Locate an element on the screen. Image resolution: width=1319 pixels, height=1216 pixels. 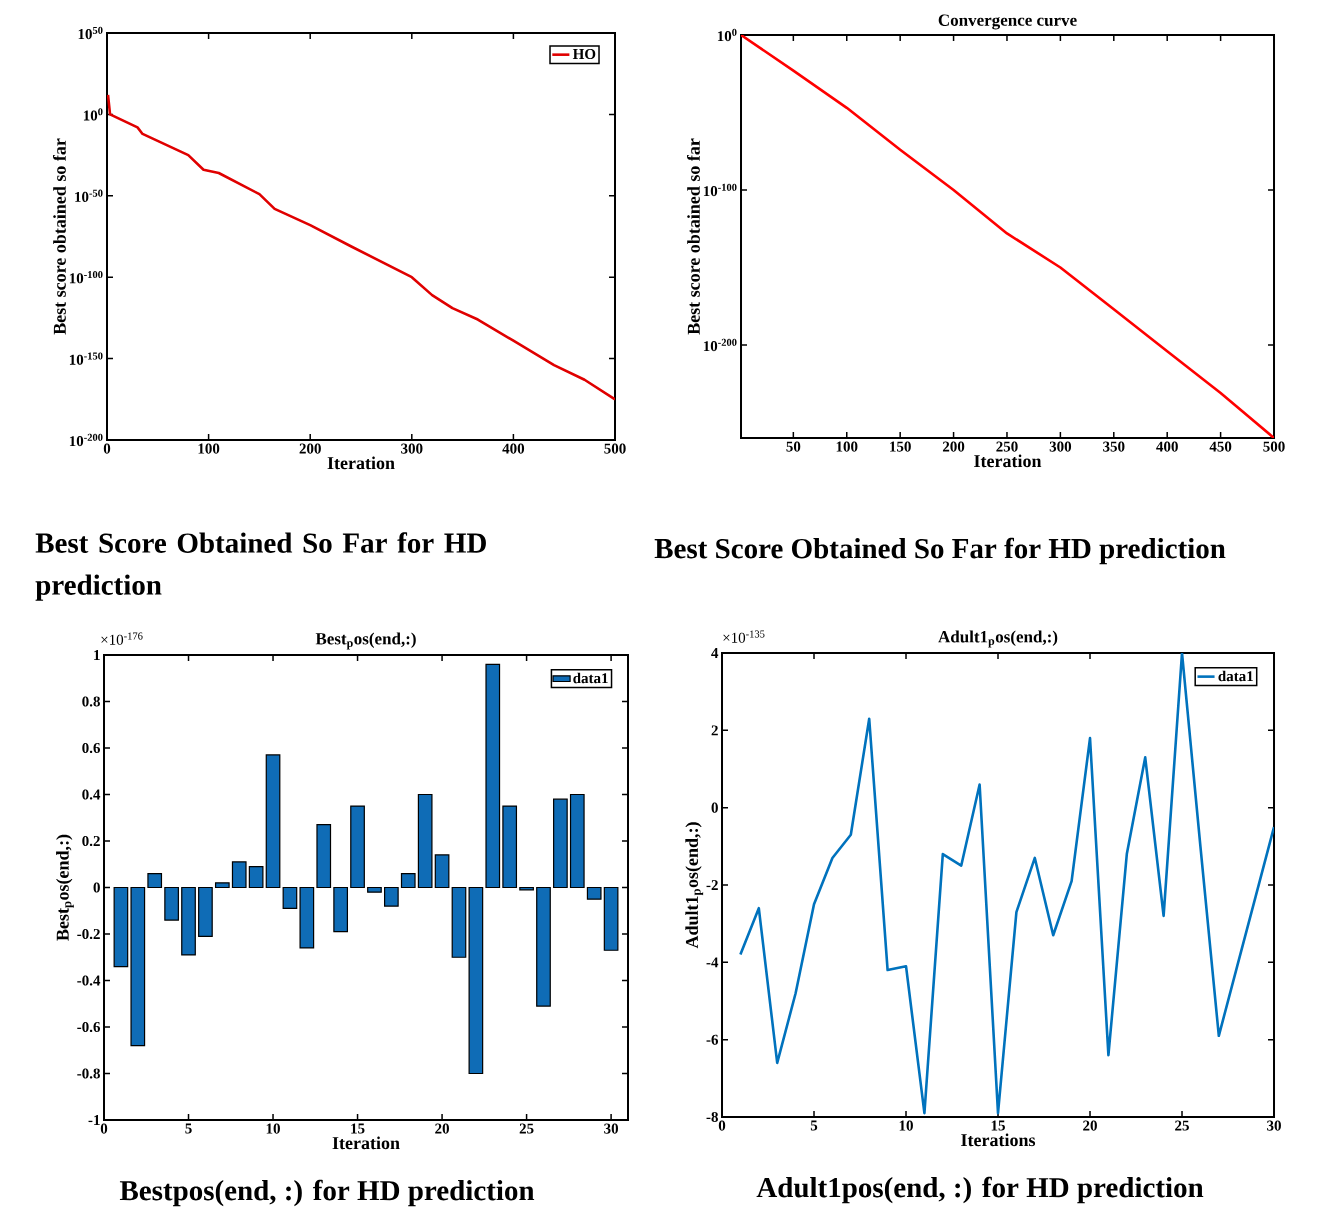
text: Adult1pos(end, :) for HD prediction is located at coordinates (980, 1190).